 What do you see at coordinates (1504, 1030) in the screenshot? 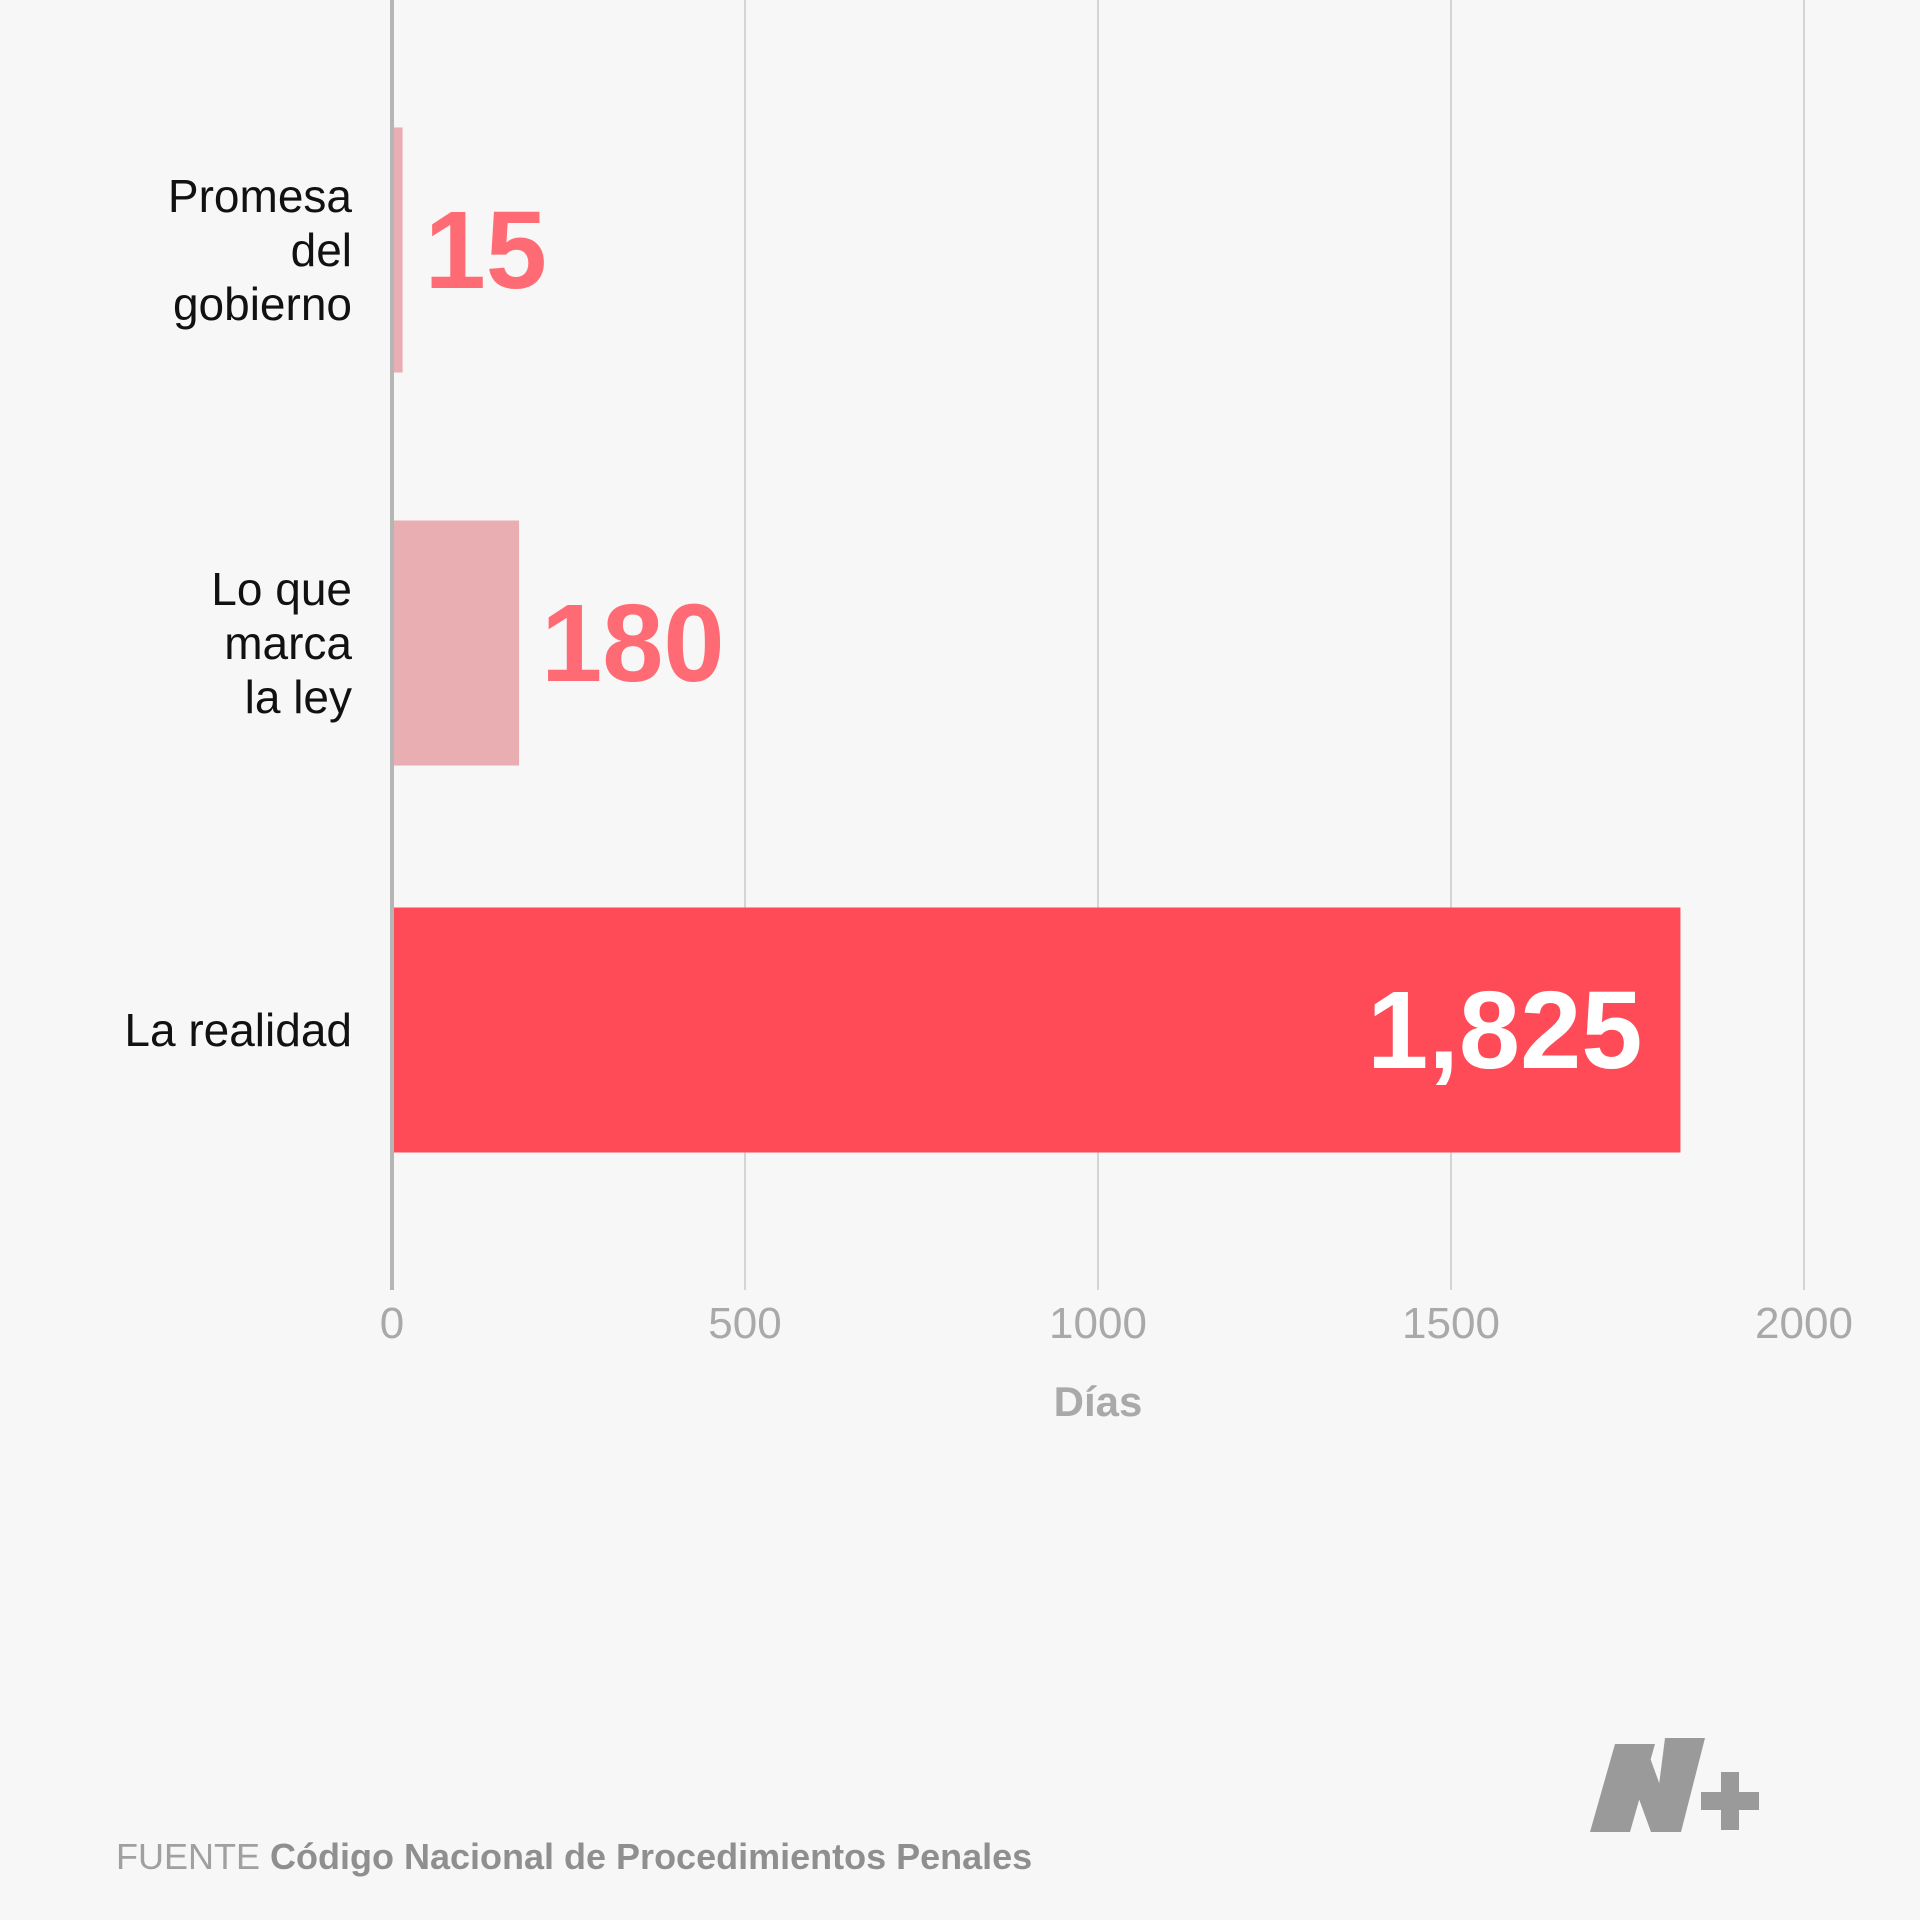
I see `value-label-2: 1,825` at bounding box center [1504, 1030].